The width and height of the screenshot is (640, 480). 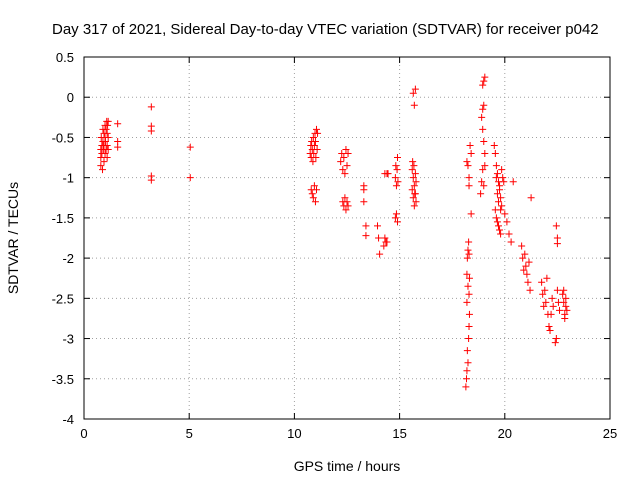 I want to click on y-tick-label: 0, so click(x=70, y=97).